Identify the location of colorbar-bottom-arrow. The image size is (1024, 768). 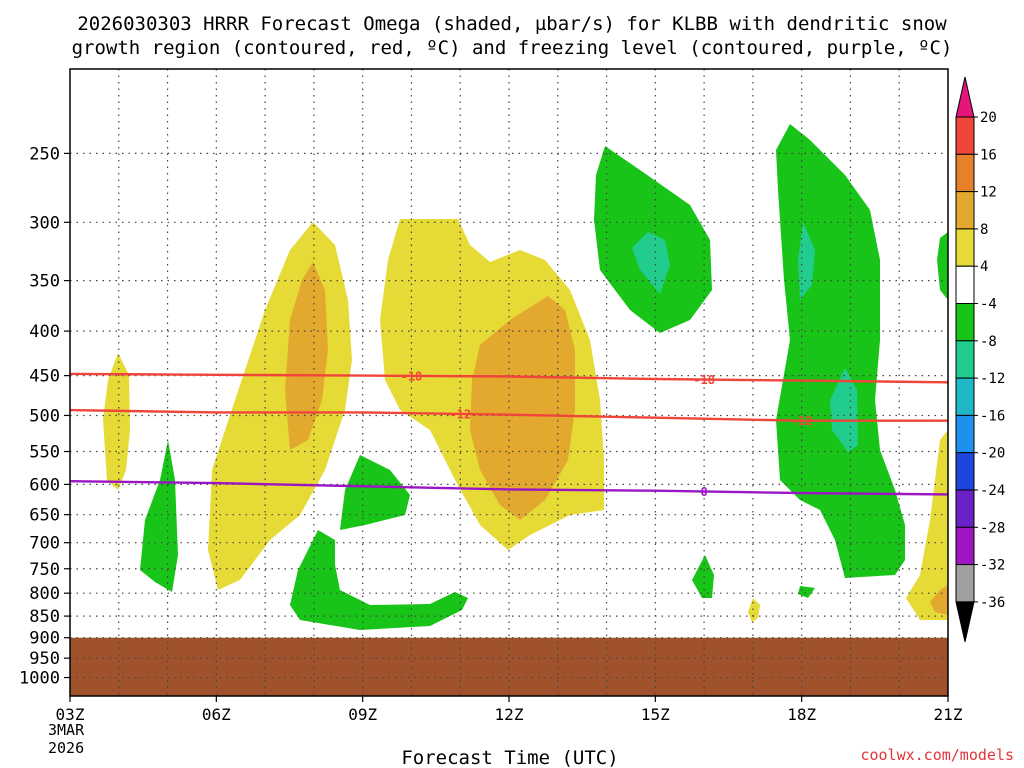
(965, 622).